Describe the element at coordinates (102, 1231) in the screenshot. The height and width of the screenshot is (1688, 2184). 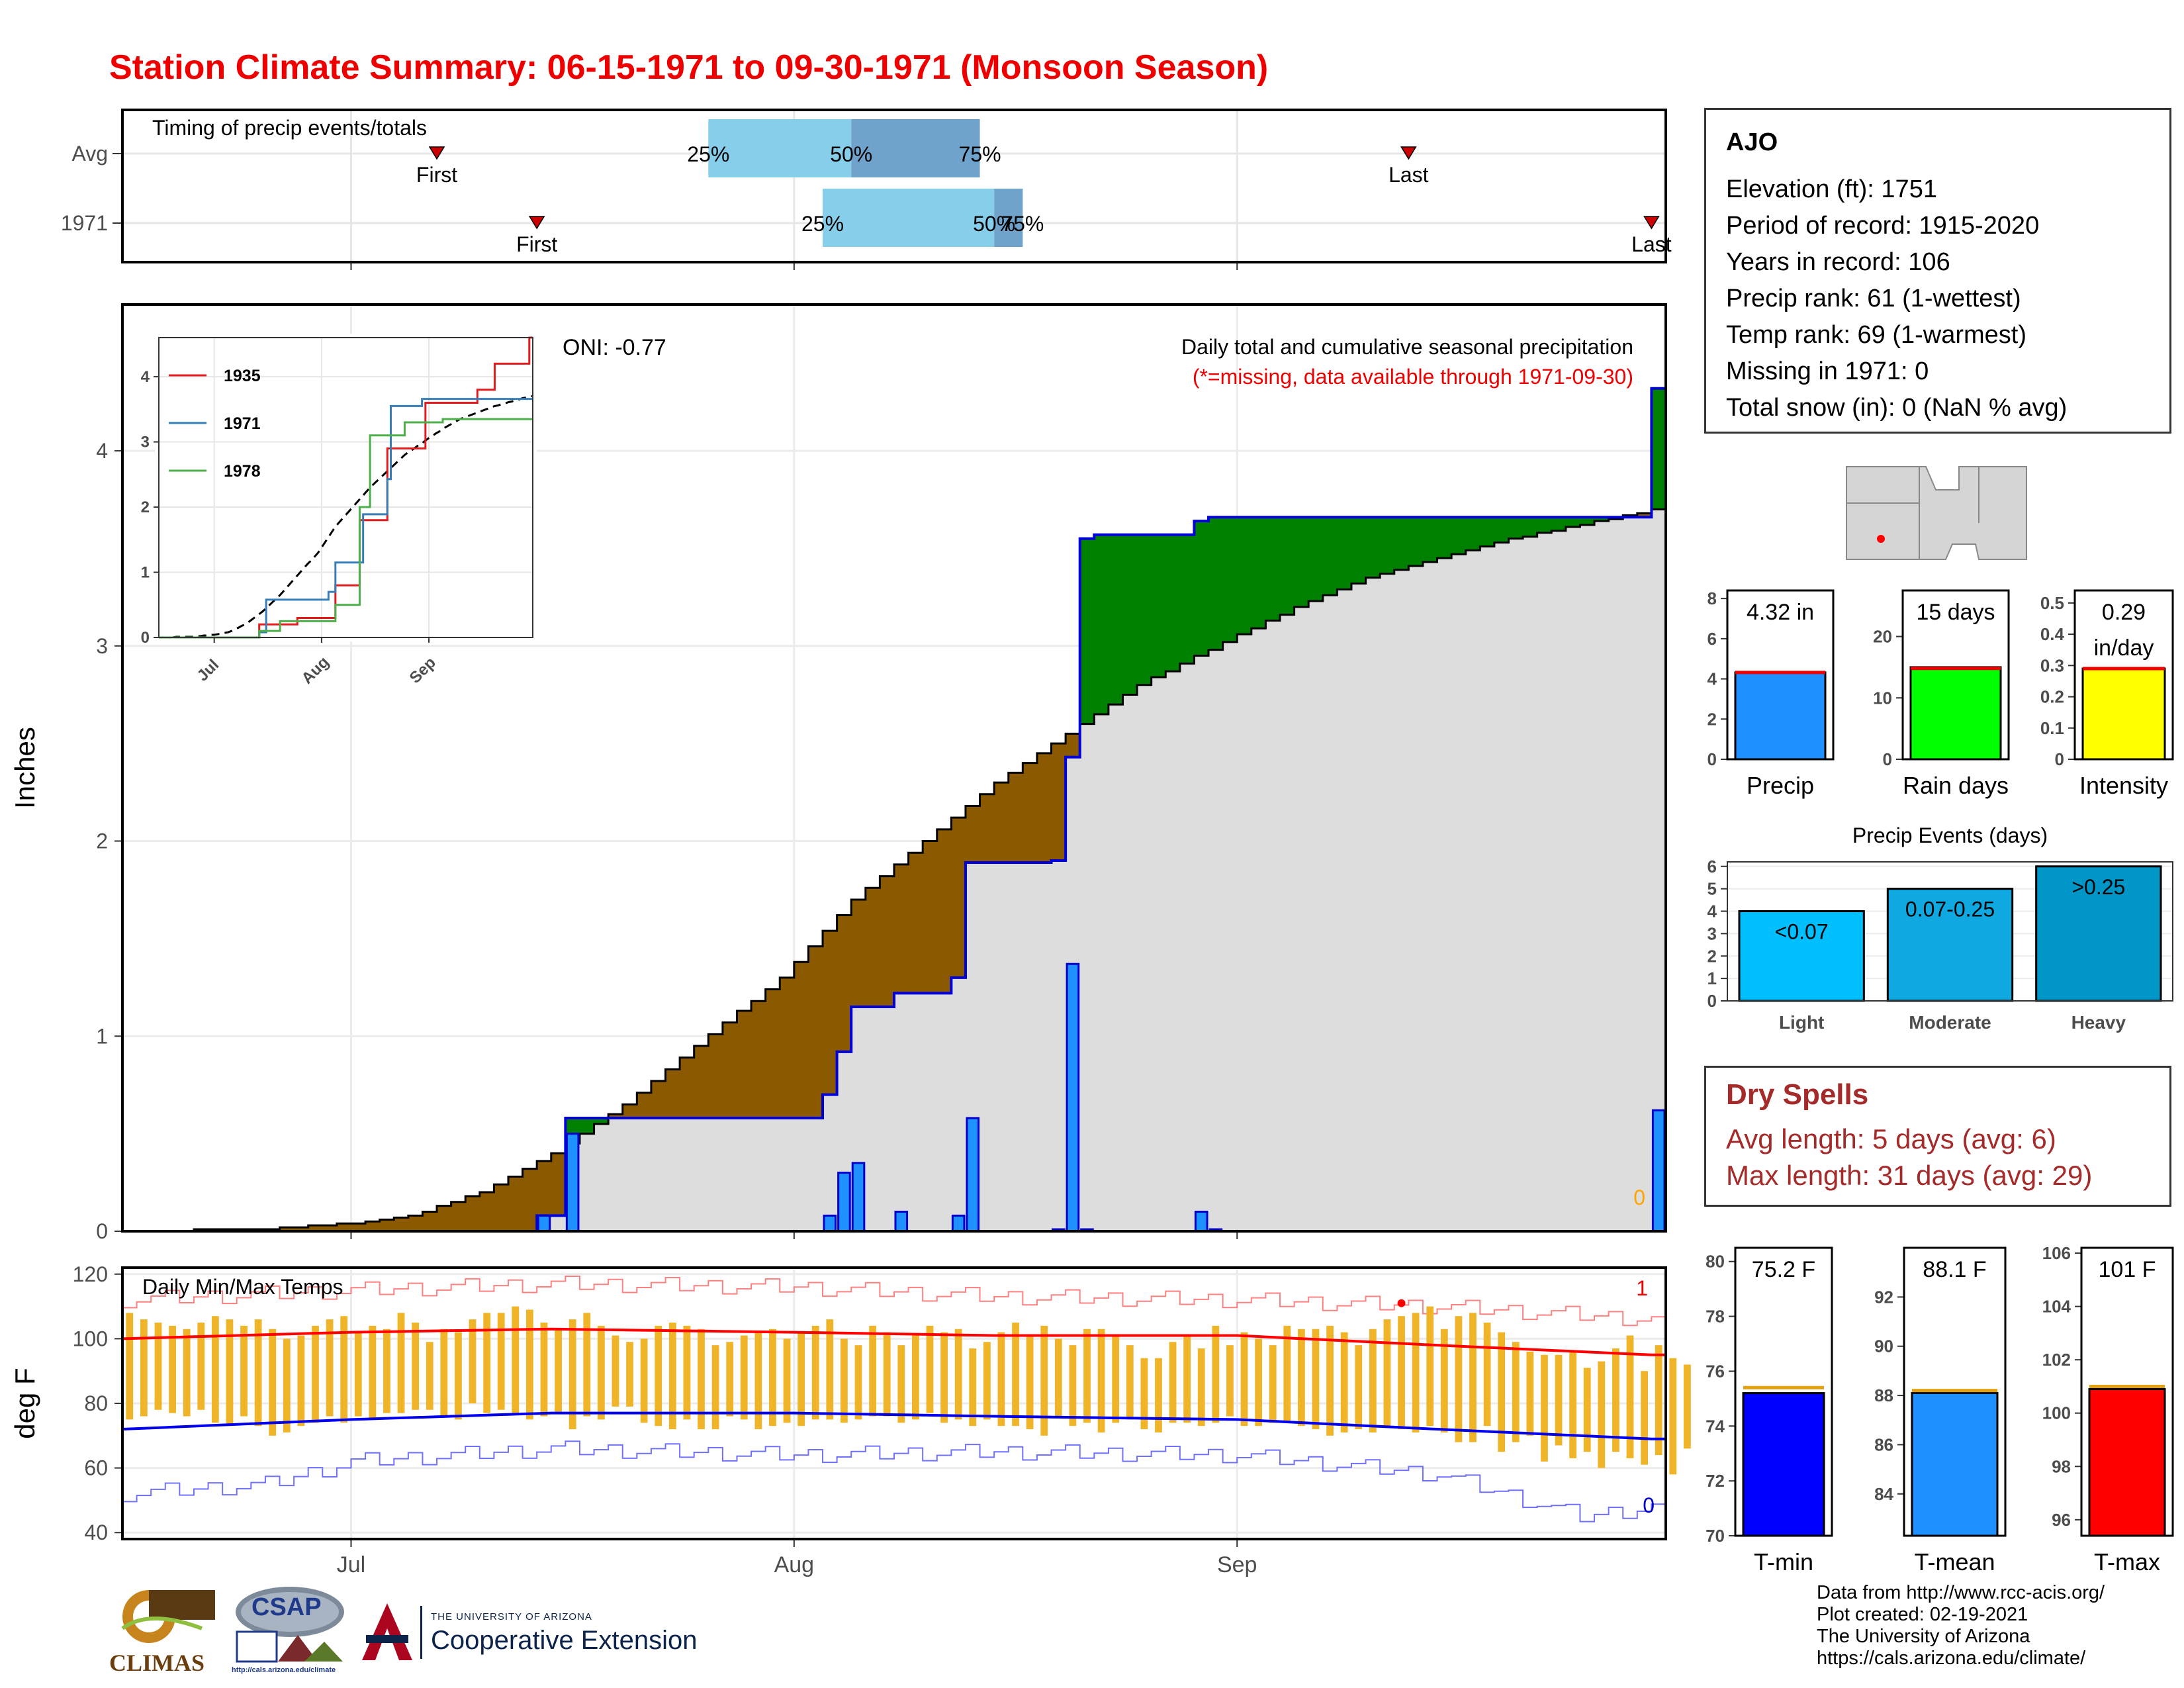
I see `precip-y-tick-label: 0` at that location.